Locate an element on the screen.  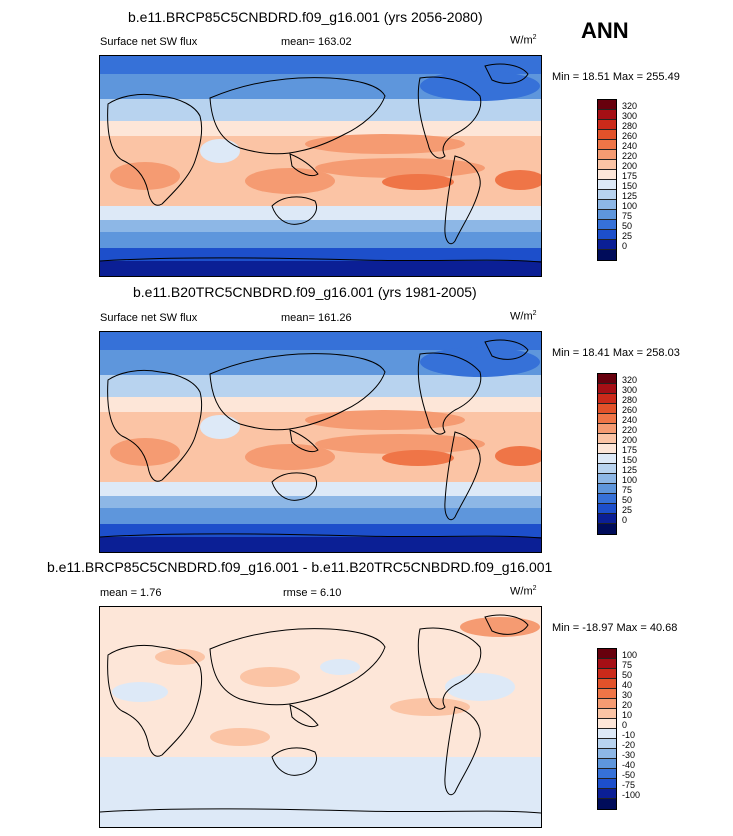
cbar-2-tick: 50 is located at coordinates (627, 500).